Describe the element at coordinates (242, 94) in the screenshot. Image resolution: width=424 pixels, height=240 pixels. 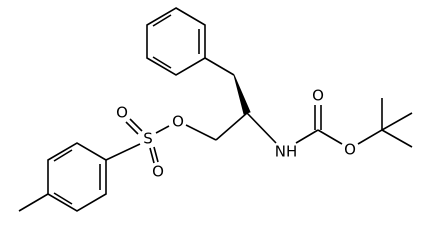
I see `wedge-bond` at that location.